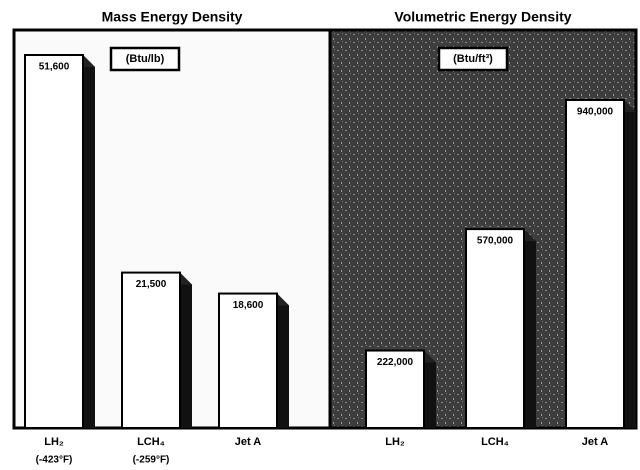  I want to click on value-label: 18,600, so click(248, 305).